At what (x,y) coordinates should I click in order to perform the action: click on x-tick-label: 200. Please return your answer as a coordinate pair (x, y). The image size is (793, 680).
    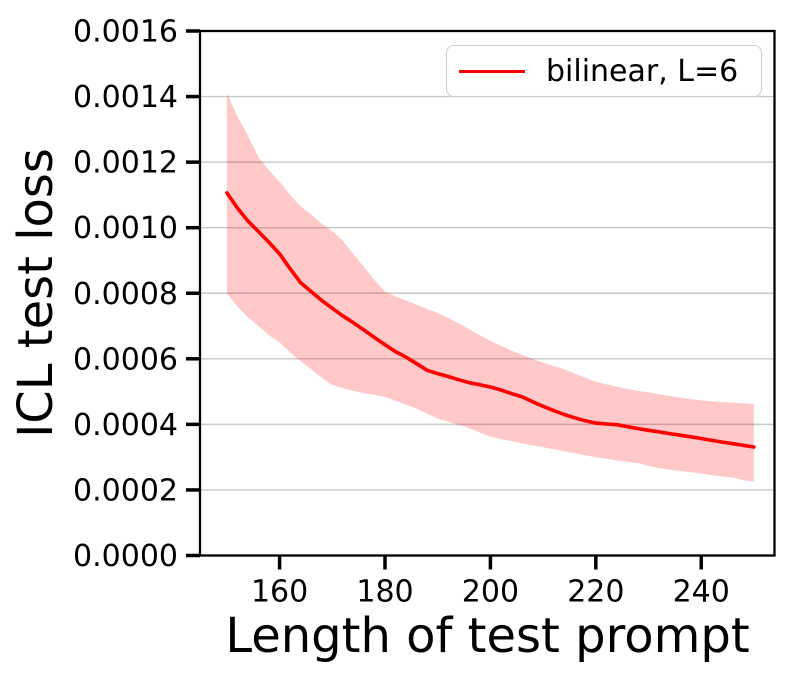
    Looking at the image, I should click on (490, 592).